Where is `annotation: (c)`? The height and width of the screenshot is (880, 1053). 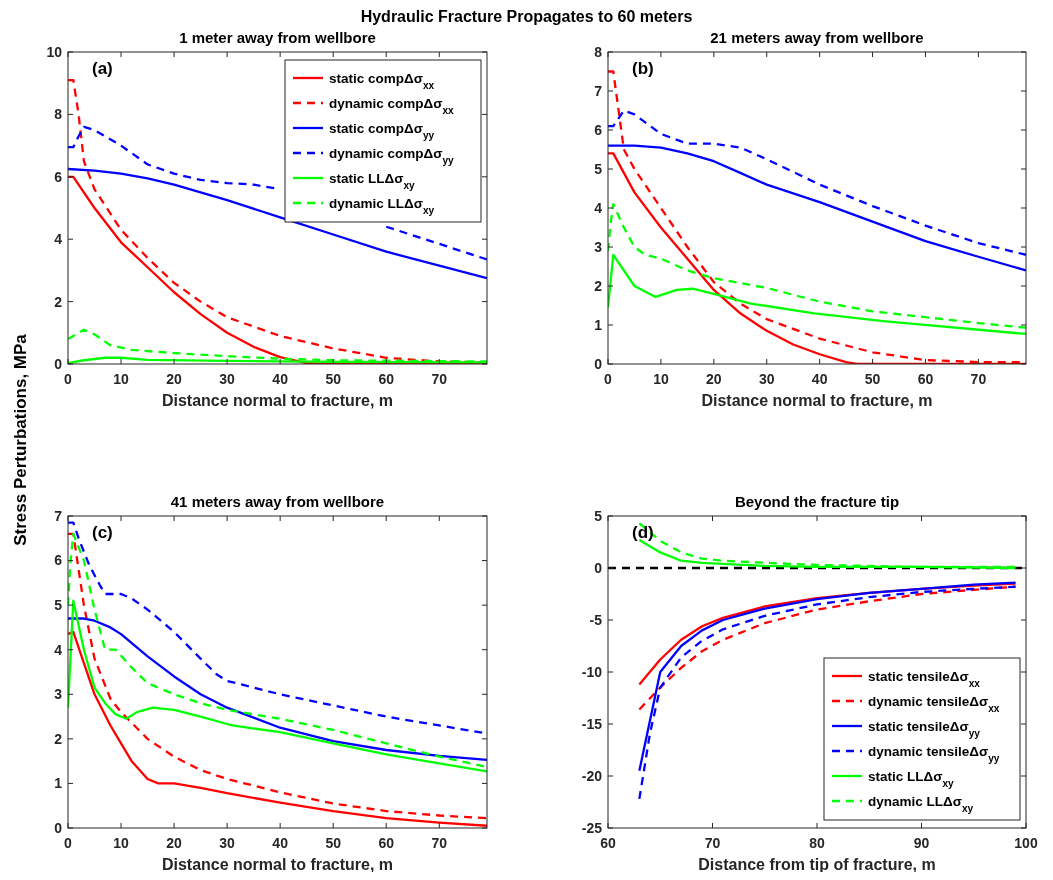 annotation: (c) is located at coordinates (102, 532).